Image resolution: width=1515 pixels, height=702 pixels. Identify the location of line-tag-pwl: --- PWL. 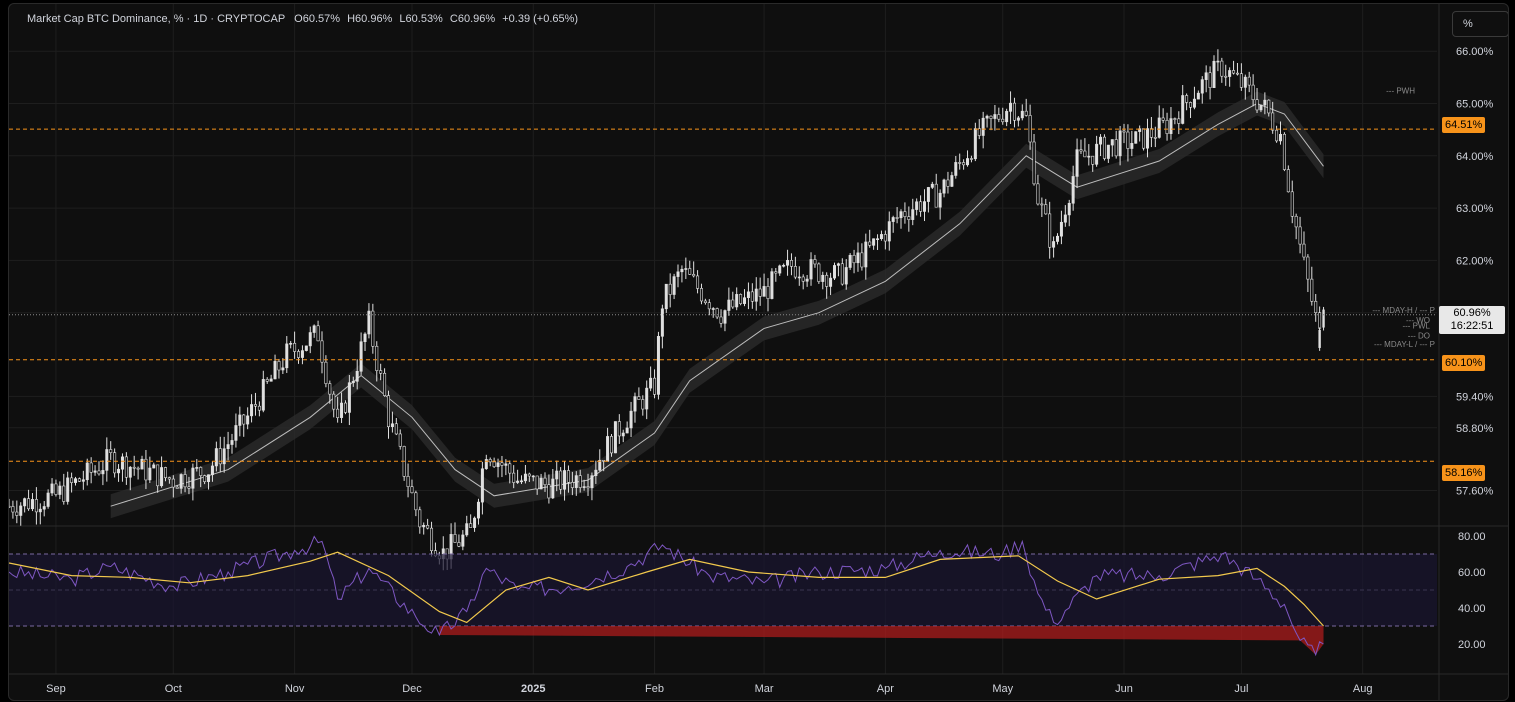
(1416, 325).